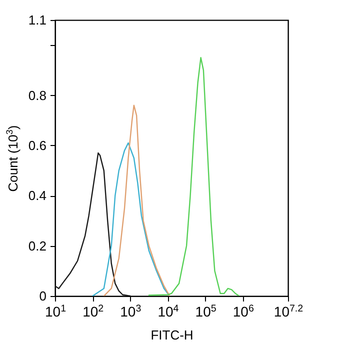 The width and height of the screenshot is (342, 350). What do you see at coordinates (37, 95) in the screenshot?
I see `y-tick-label: 0.8` at bounding box center [37, 95].